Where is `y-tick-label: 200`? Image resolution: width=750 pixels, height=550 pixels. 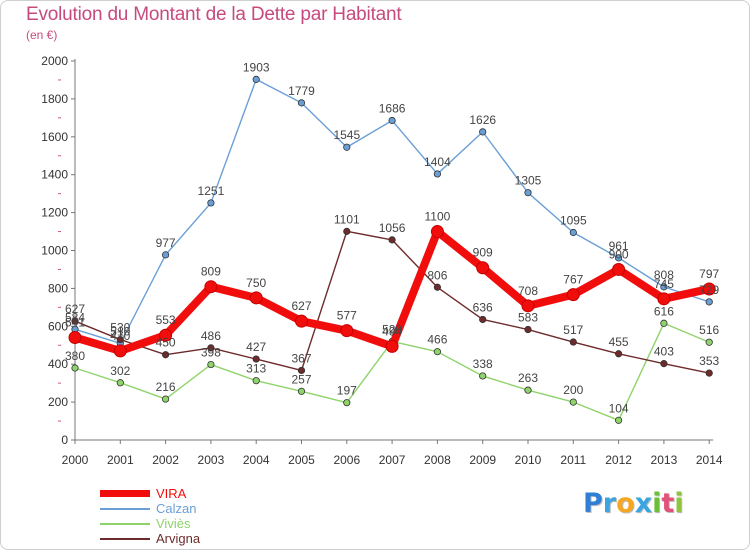 y-tick-label: 200 is located at coordinates (58, 402).